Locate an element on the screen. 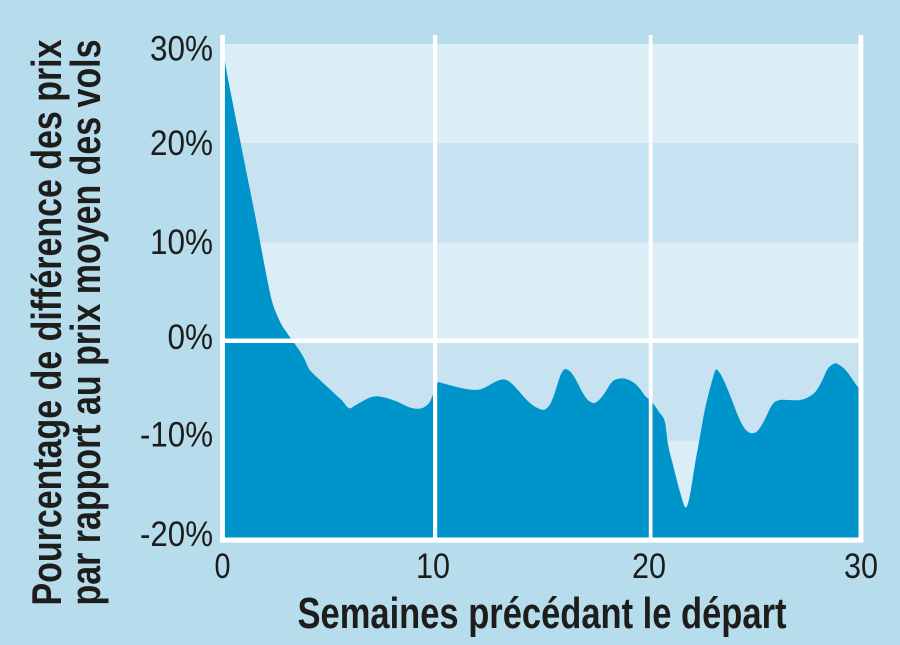 This screenshot has height=645, width=900. svg-text: 30% is located at coordinates (181, 49).